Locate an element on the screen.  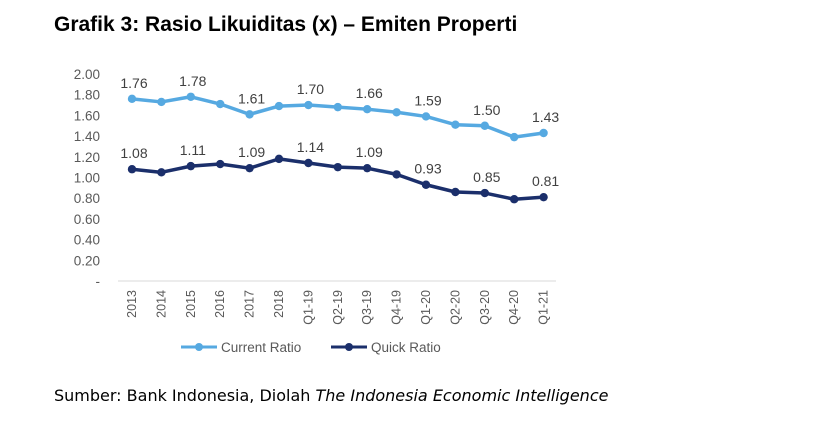
x-tick-label: Q3-19 is located at coordinates (367, 307).